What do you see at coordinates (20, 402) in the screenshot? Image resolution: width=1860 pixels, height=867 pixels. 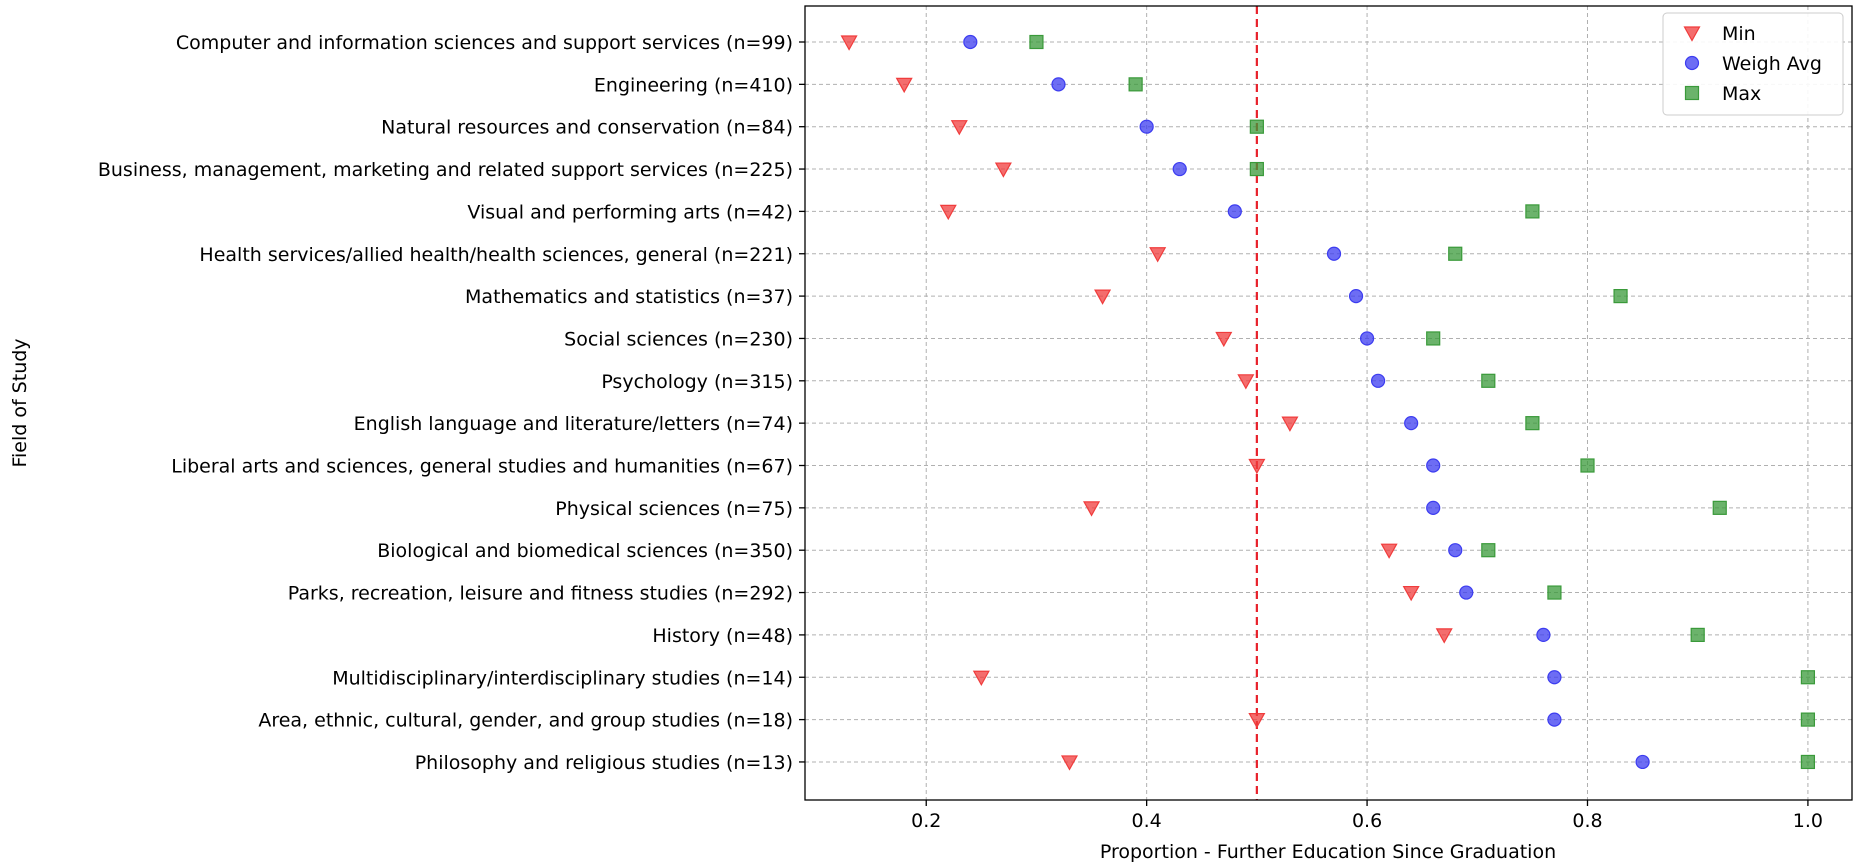 I see `y-axis-title: Field of Study` at bounding box center [20, 402].